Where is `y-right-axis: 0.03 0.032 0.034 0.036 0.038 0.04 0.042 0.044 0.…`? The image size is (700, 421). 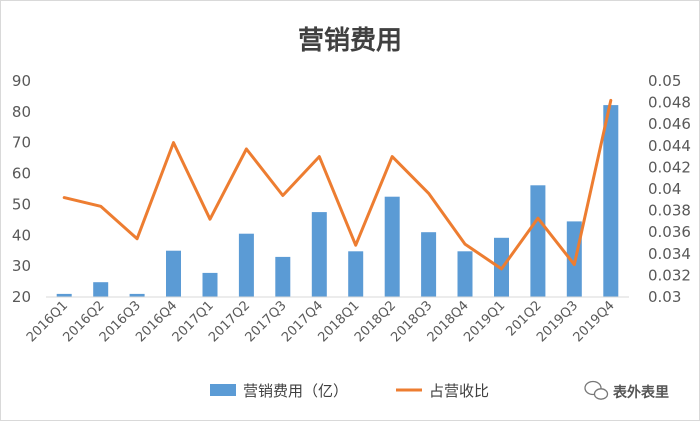 y-right-axis: 0.03 0.032 0.034 0.036 0.038 0.04 0.042 0.044 0.… is located at coordinates (669, 189).